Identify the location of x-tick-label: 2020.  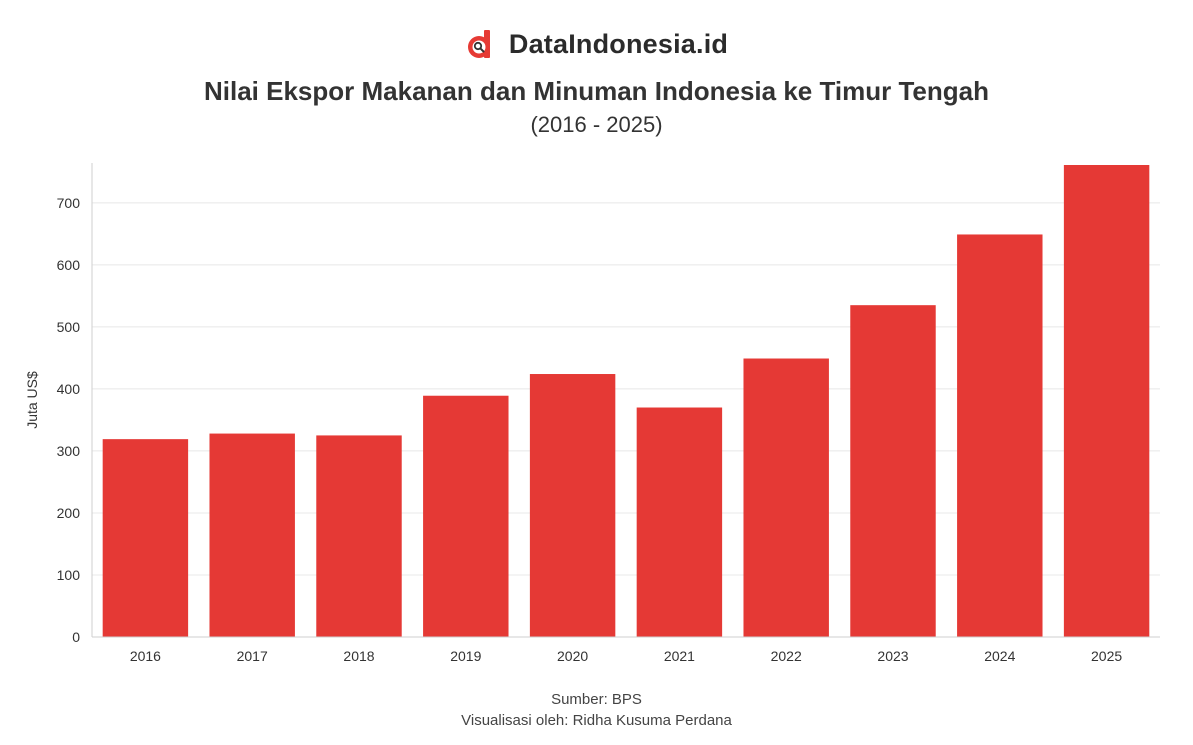
(572, 656).